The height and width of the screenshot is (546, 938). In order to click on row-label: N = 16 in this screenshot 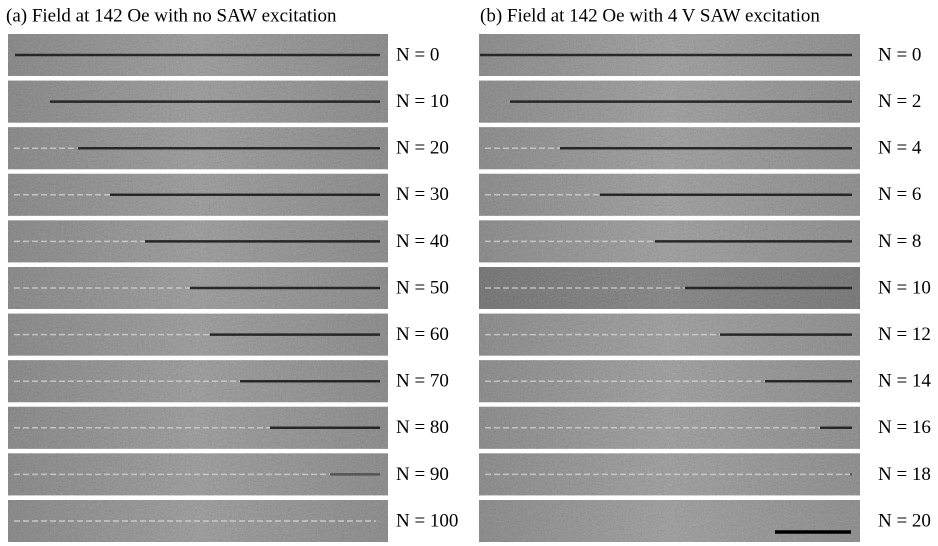, I will do `click(904, 427)`.